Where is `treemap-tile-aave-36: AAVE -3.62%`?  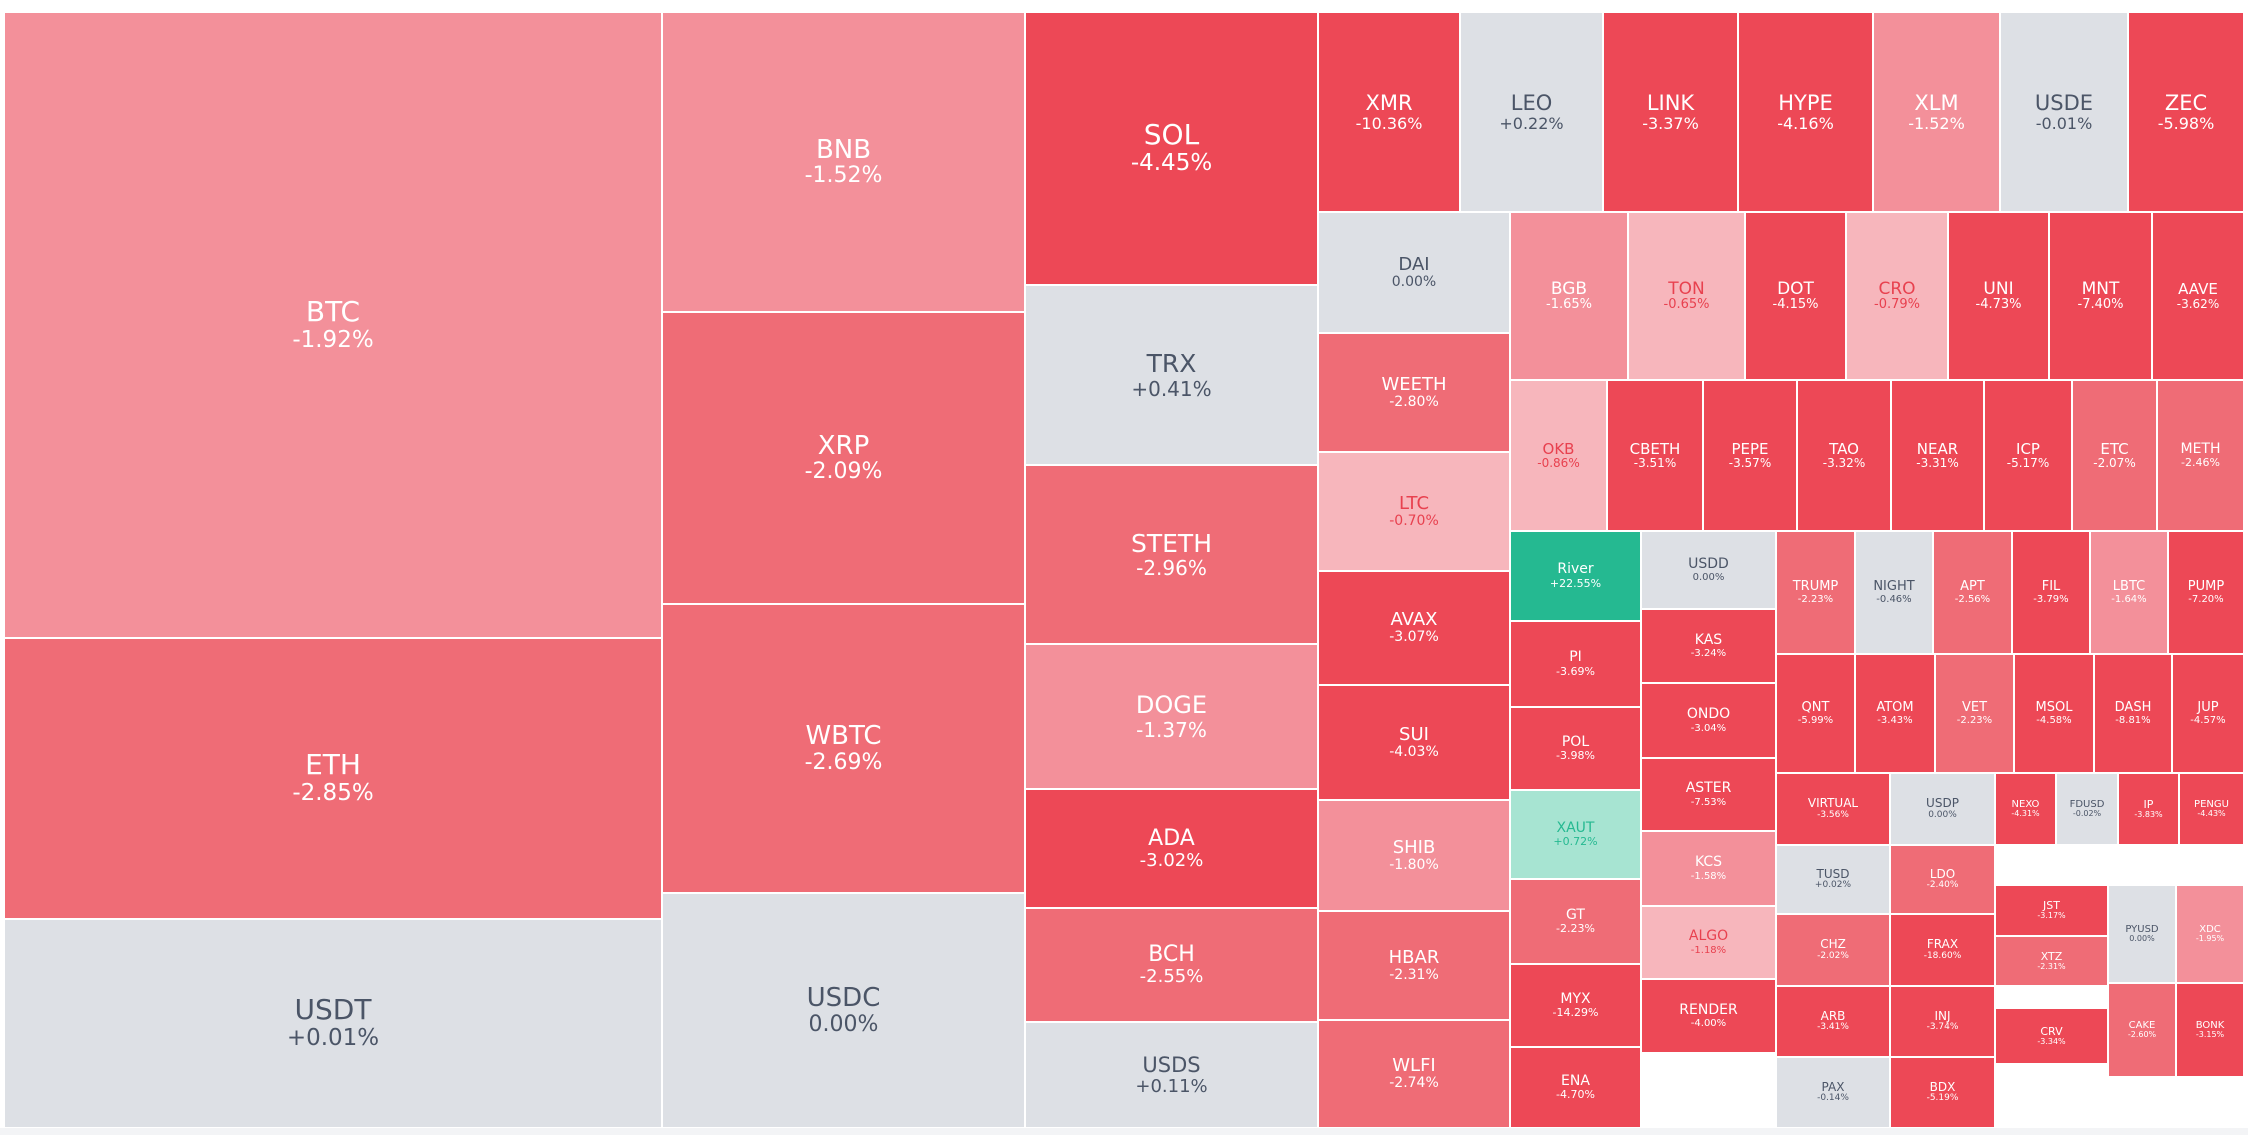
treemap-tile-aave-36: AAVE -3.62% is located at coordinates (2198, 296).